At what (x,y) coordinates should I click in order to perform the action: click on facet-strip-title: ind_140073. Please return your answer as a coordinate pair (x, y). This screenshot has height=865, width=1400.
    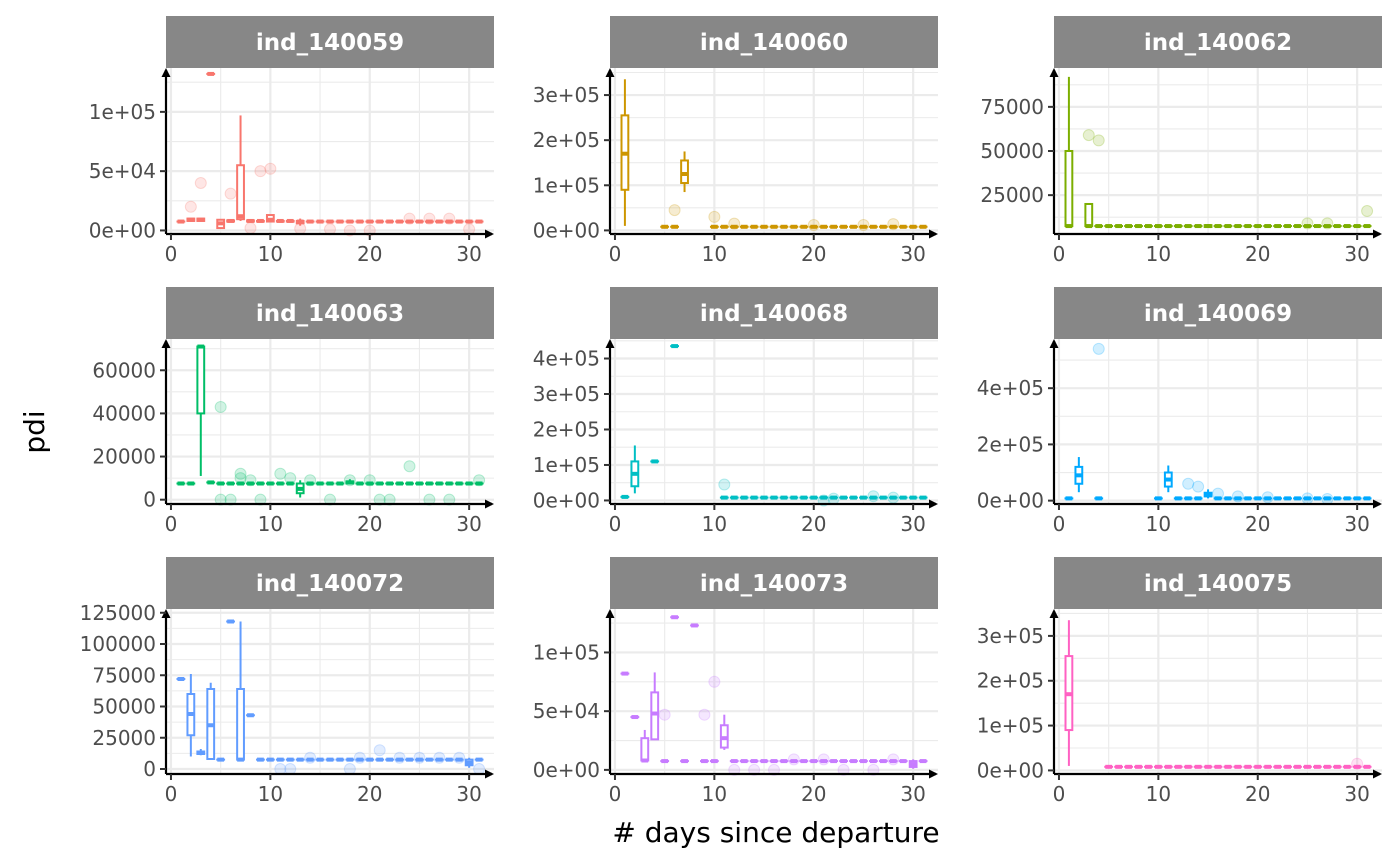
    Looking at the image, I should click on (774, 584).